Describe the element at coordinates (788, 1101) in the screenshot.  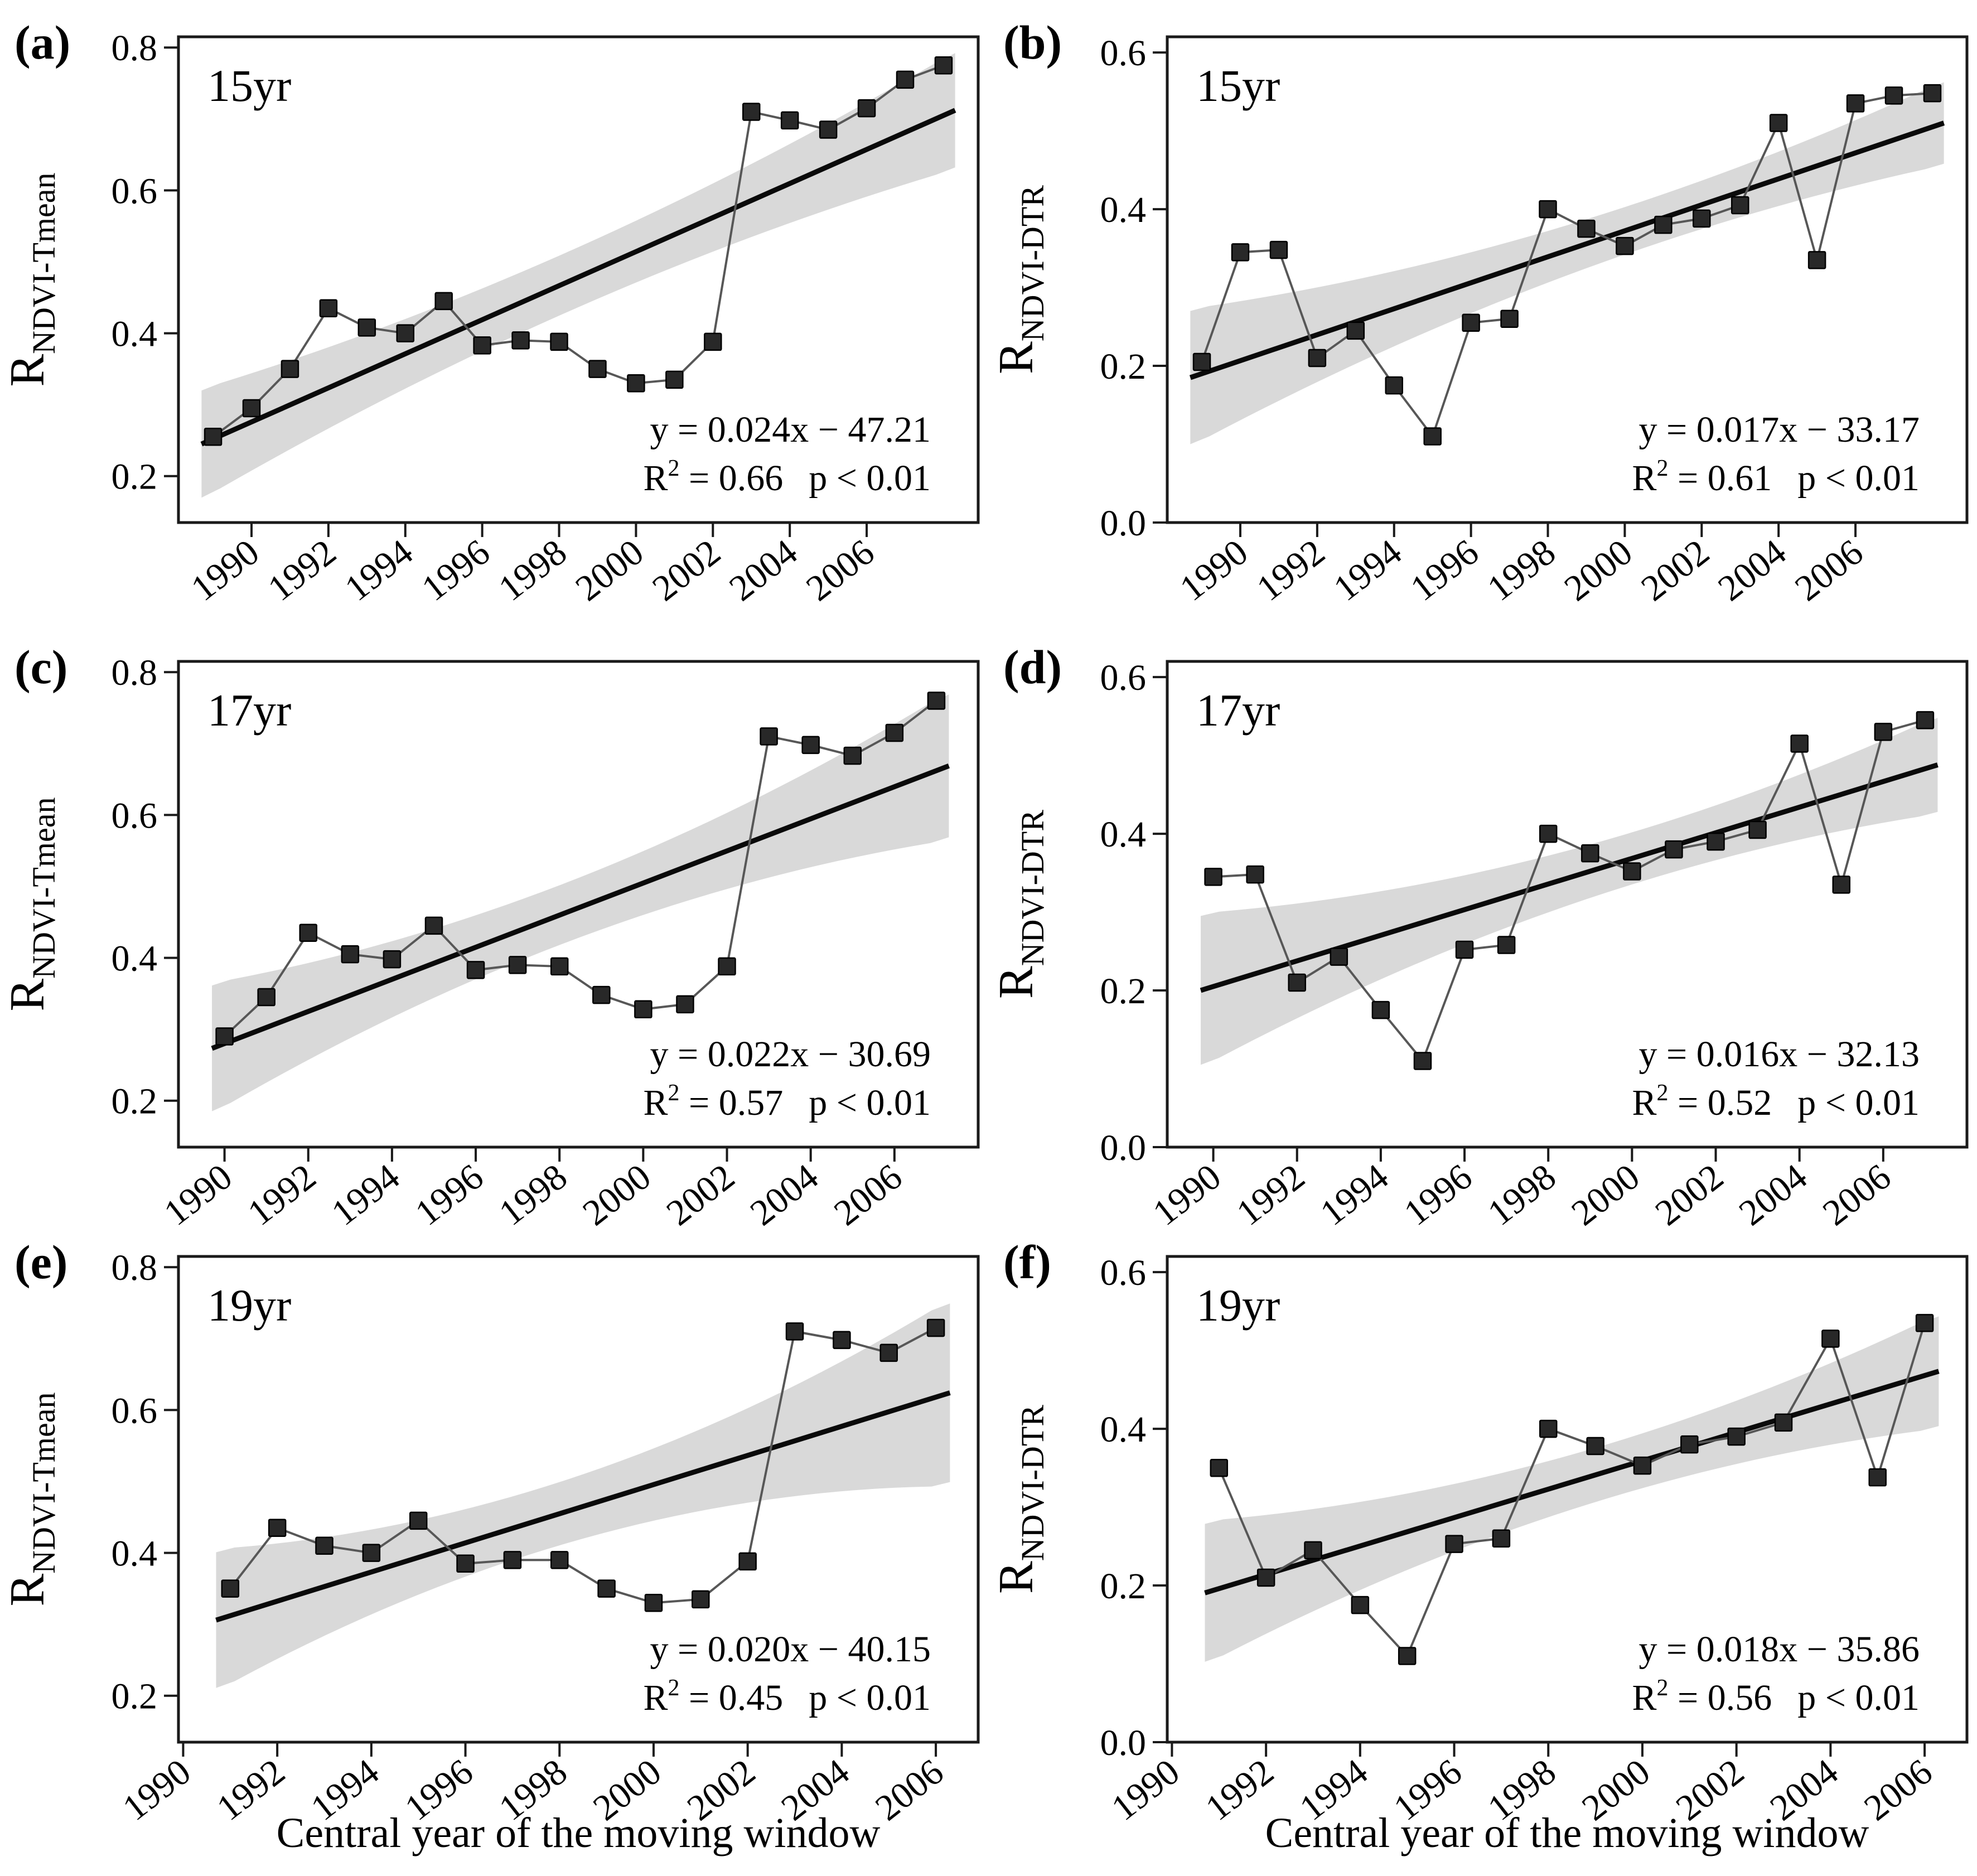
I see `r2-text: R2 = 0.57 p < 0.01` at that location.